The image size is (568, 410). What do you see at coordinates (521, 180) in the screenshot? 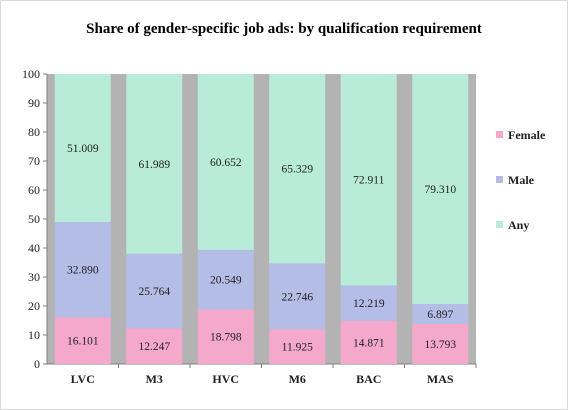
I see `legend-label-male: Male` at bounding box center [521, 180].